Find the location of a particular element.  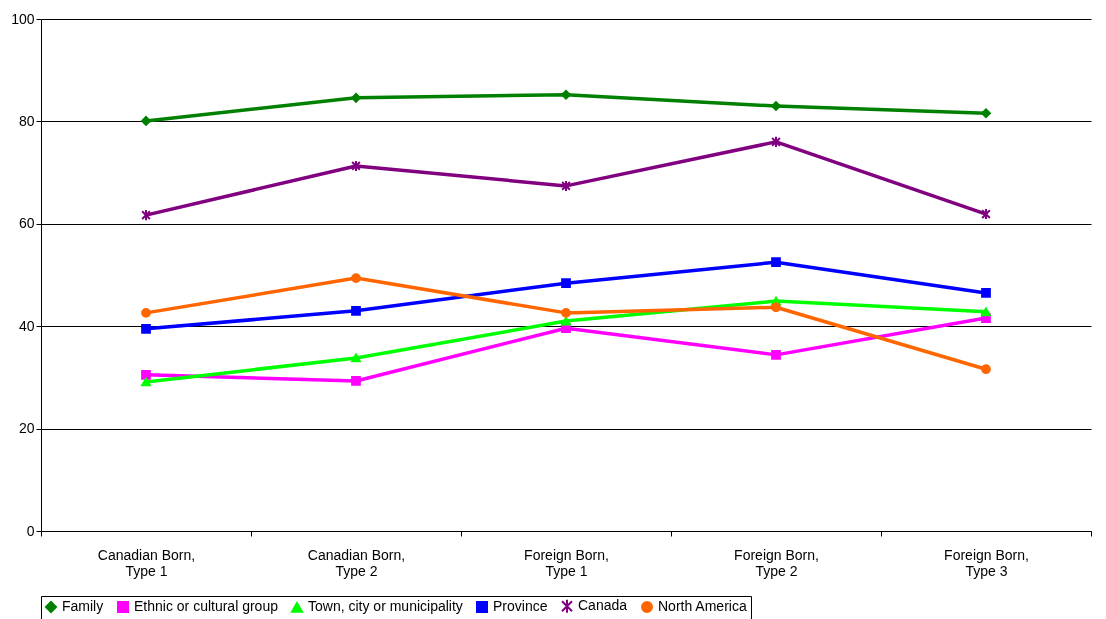

legend-label: Province is located at coordinates (520, 606).